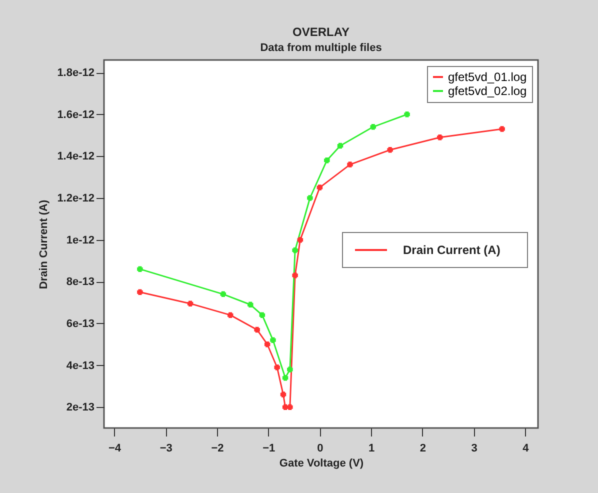  Describe the element at coordinates (80, 324) in the screenshot. I see `y-tick-label: 6e-13` at that location.